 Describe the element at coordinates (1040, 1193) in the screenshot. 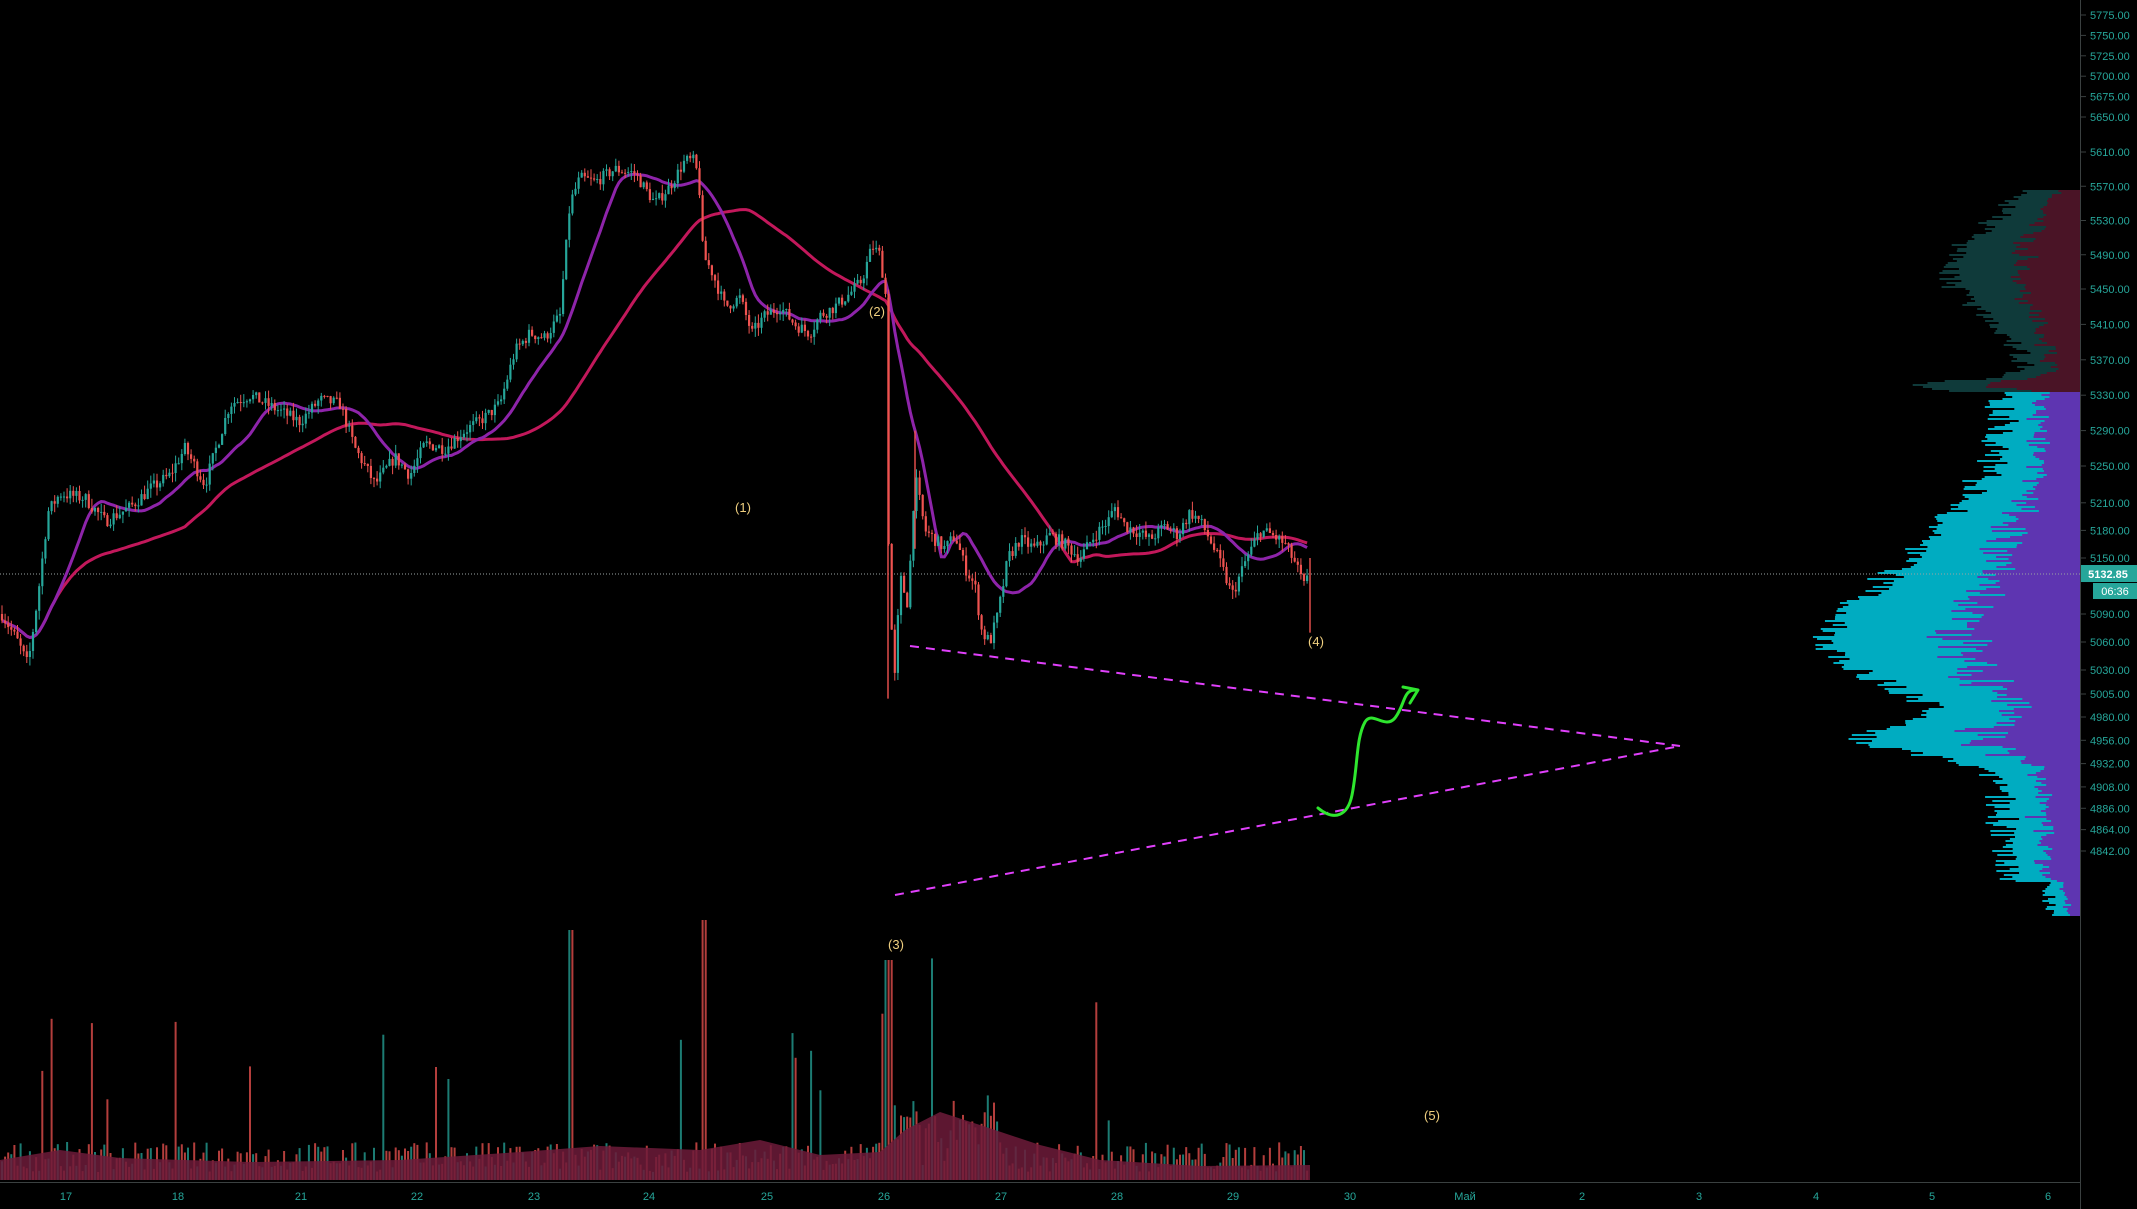

I see `time-axis: 17 18 21 22 23 24 25 26 27 28 29 30 Май 2 3 4 5 6` at that location.